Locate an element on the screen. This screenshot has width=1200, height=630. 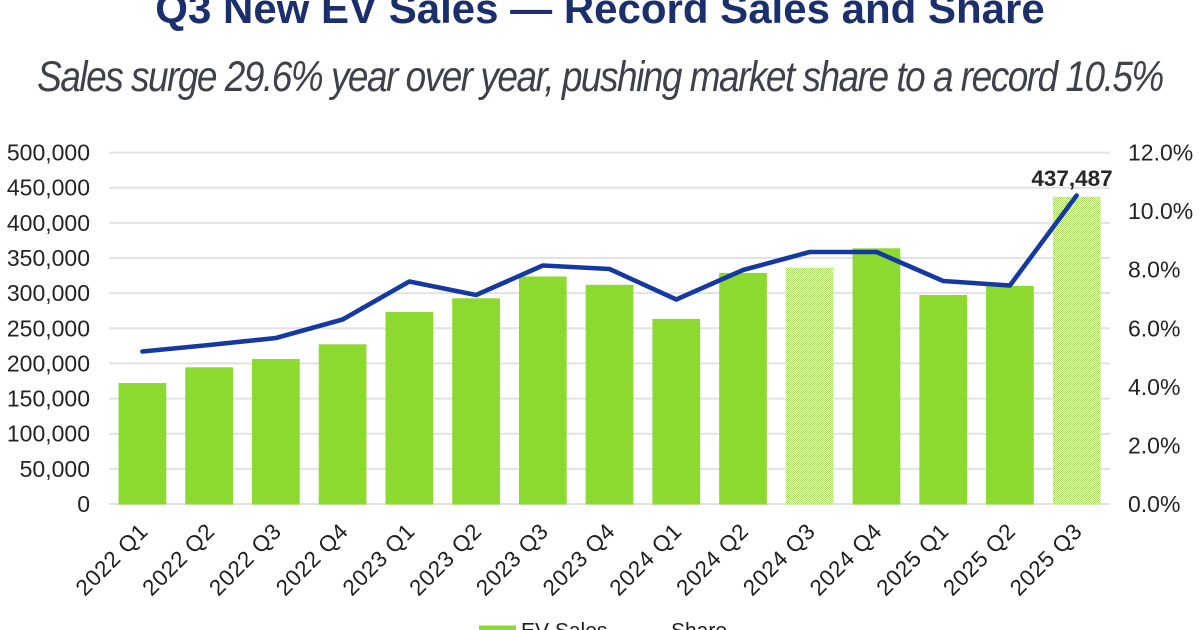
svg-text: 100,000 is located at coordinates (48, 434).